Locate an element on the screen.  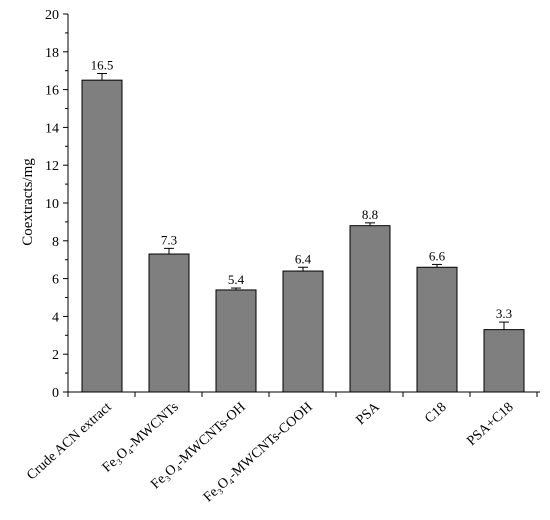
x-tick-label: PSA+C18 is located at coordinates (490, 424).